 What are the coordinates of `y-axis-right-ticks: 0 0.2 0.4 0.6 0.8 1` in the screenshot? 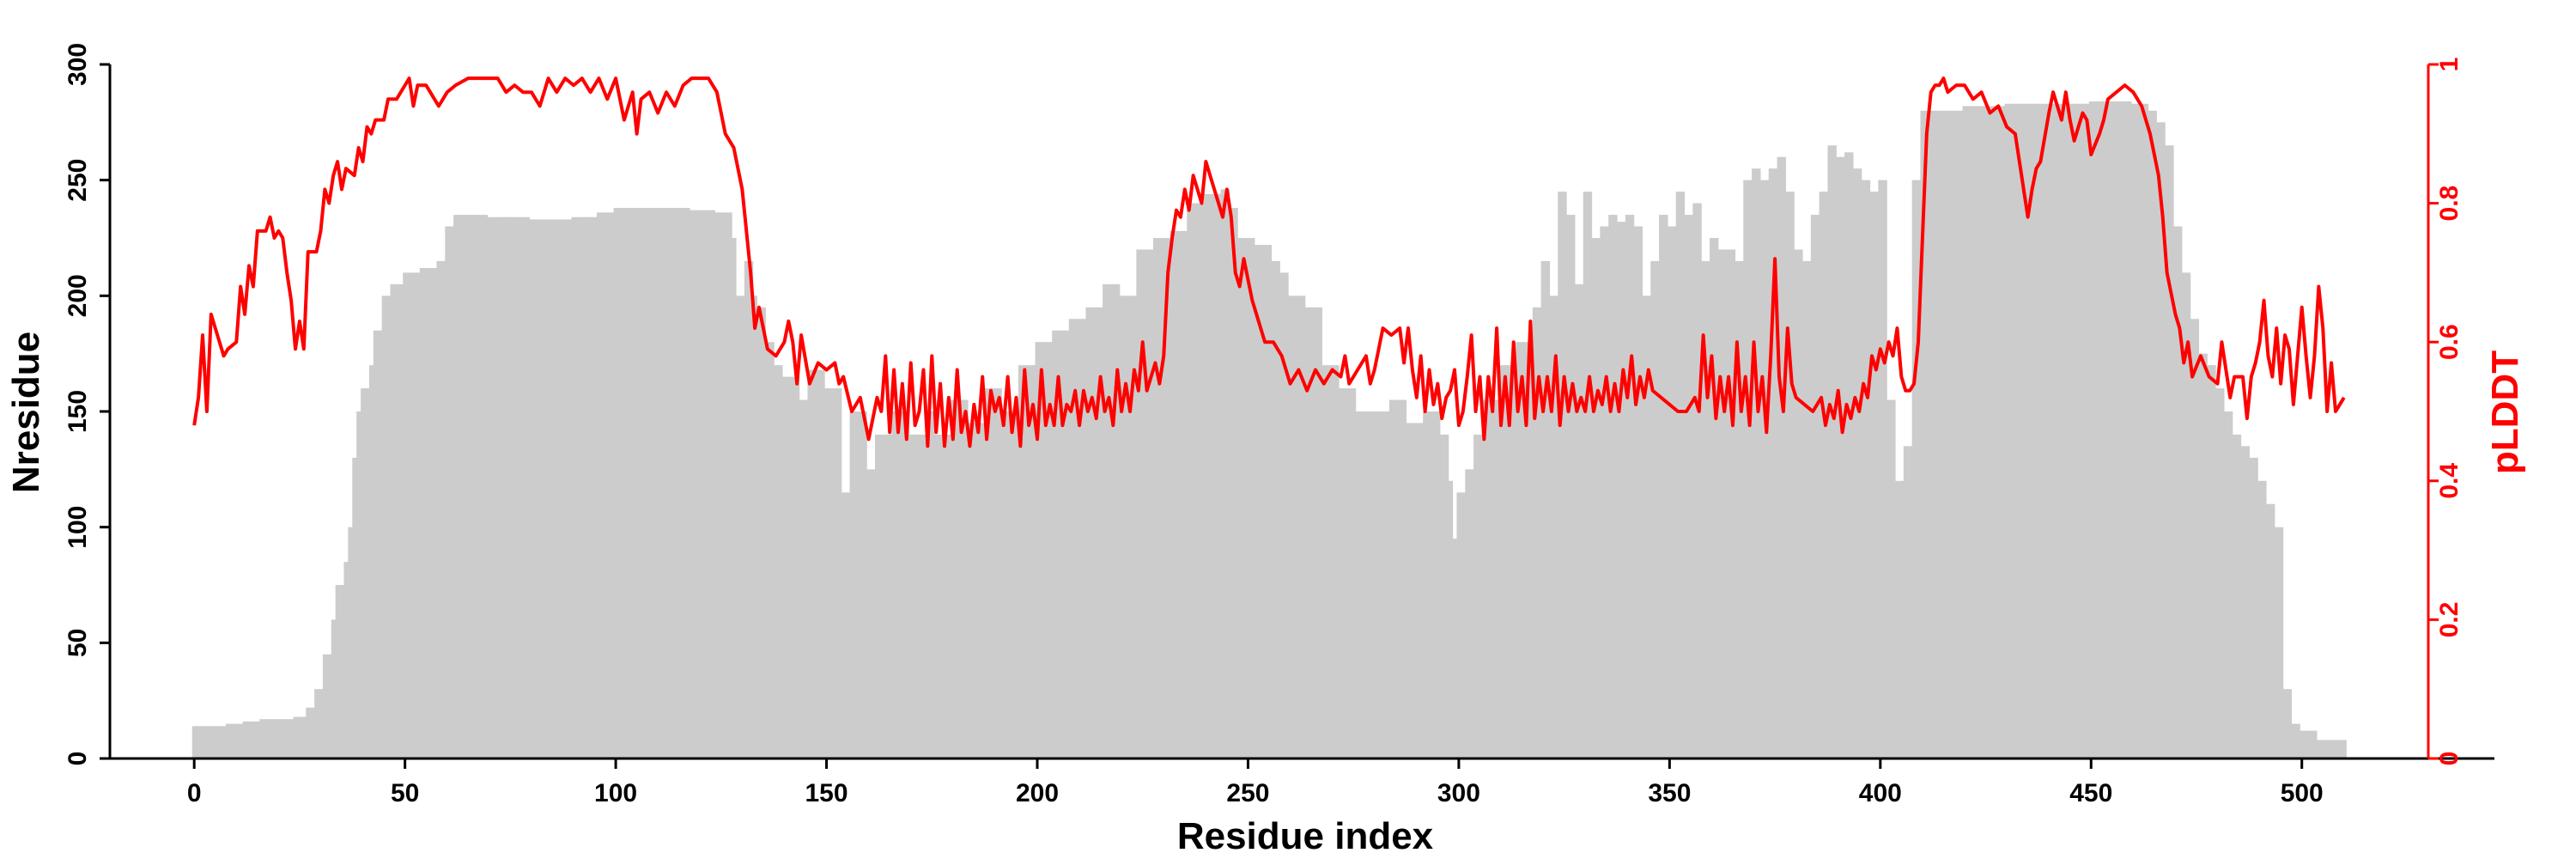 It's located at (2446, 412).